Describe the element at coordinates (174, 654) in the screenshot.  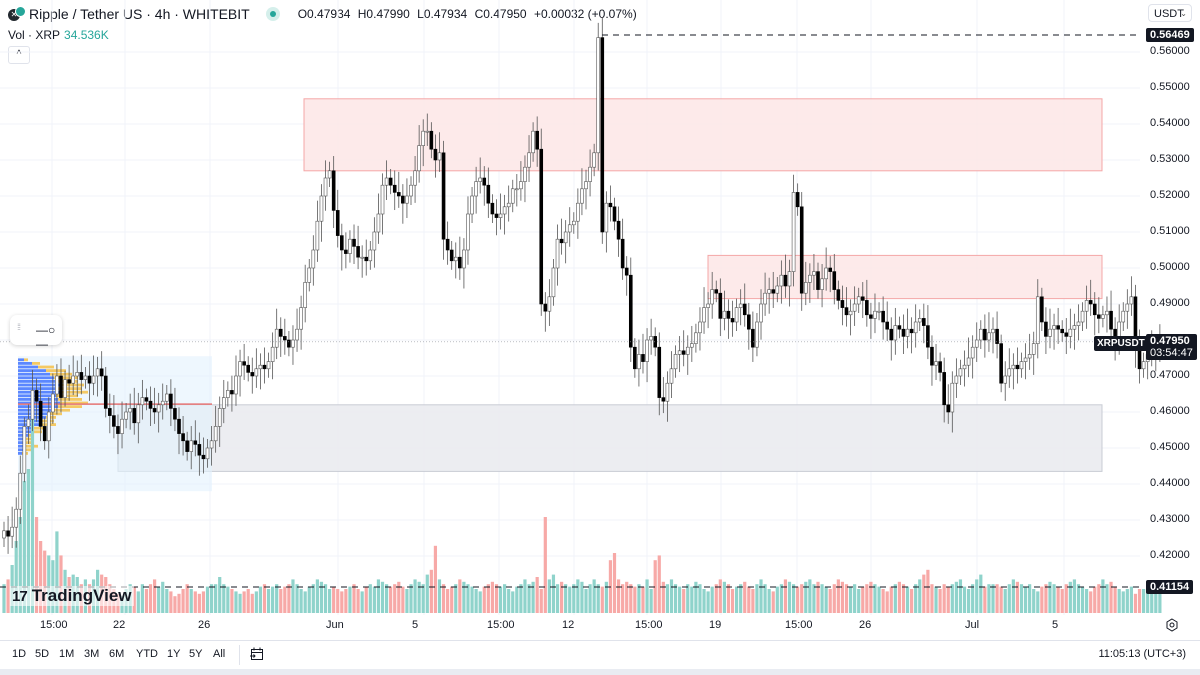
I see `range-button-1y: 1Y` at that location.